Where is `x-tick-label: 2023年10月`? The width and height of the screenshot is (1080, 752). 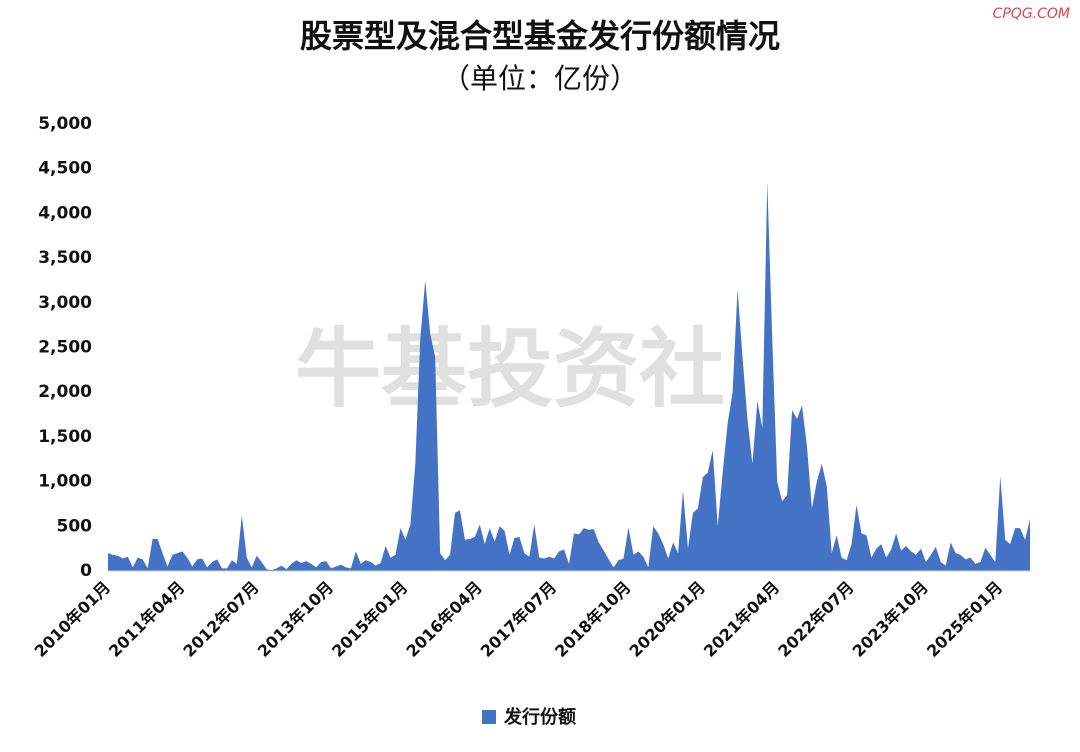 x-tick-label: 2023年10月 is located at coordinates (890, 619).